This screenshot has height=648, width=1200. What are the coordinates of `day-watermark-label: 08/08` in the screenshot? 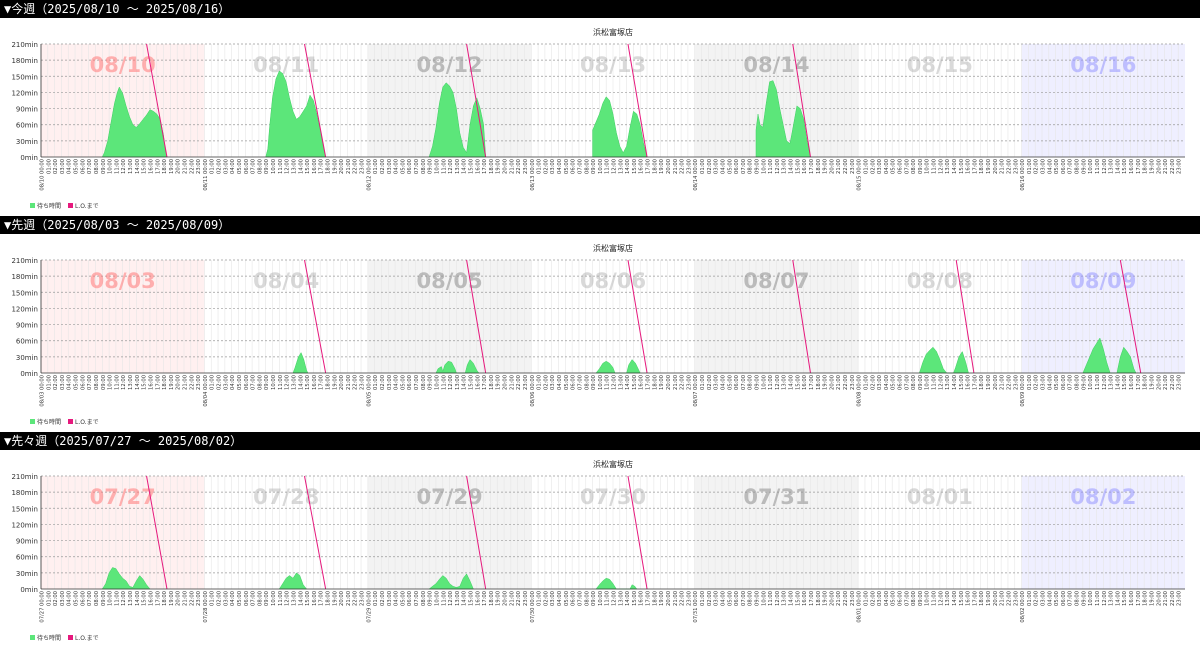 It's located at (940, 281).